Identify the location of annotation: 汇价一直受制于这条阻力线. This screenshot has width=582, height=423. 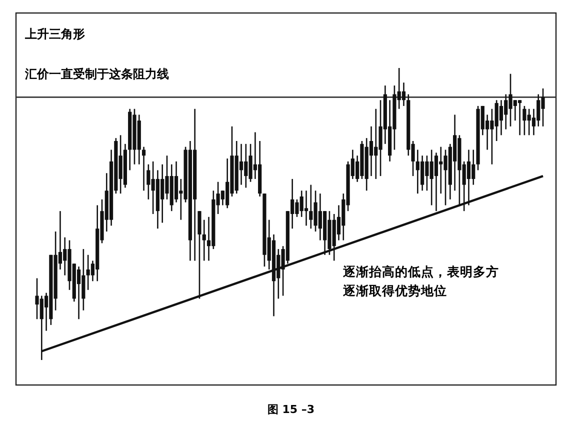
(96, 74).